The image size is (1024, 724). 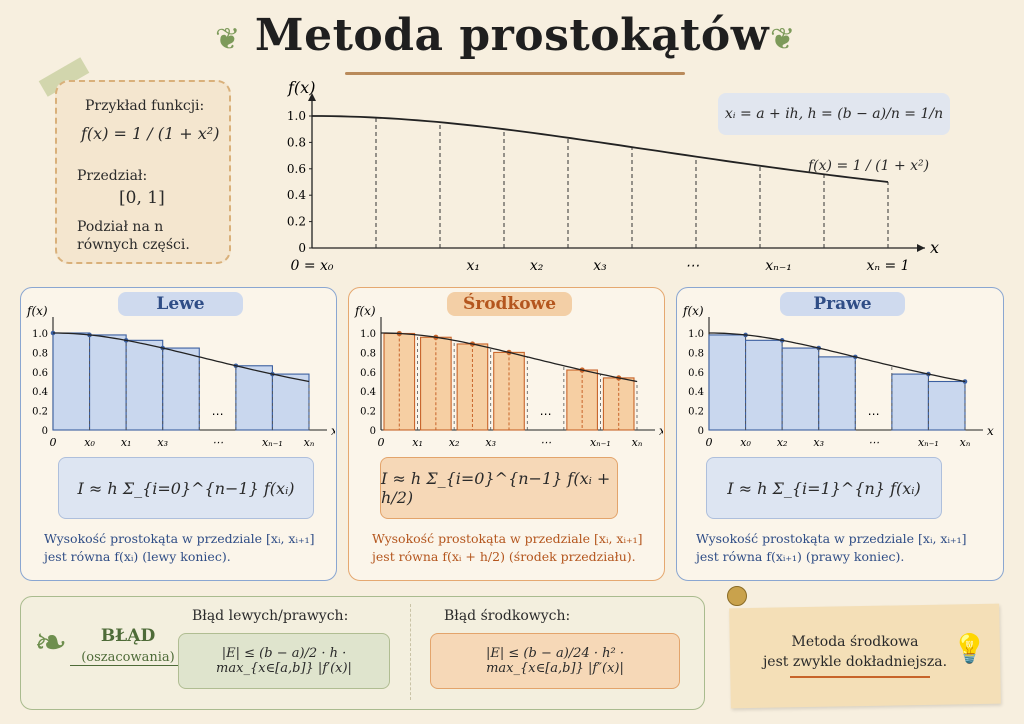 I want to click on error-subtitle: (oszacowania), so click(x=128, y=658).